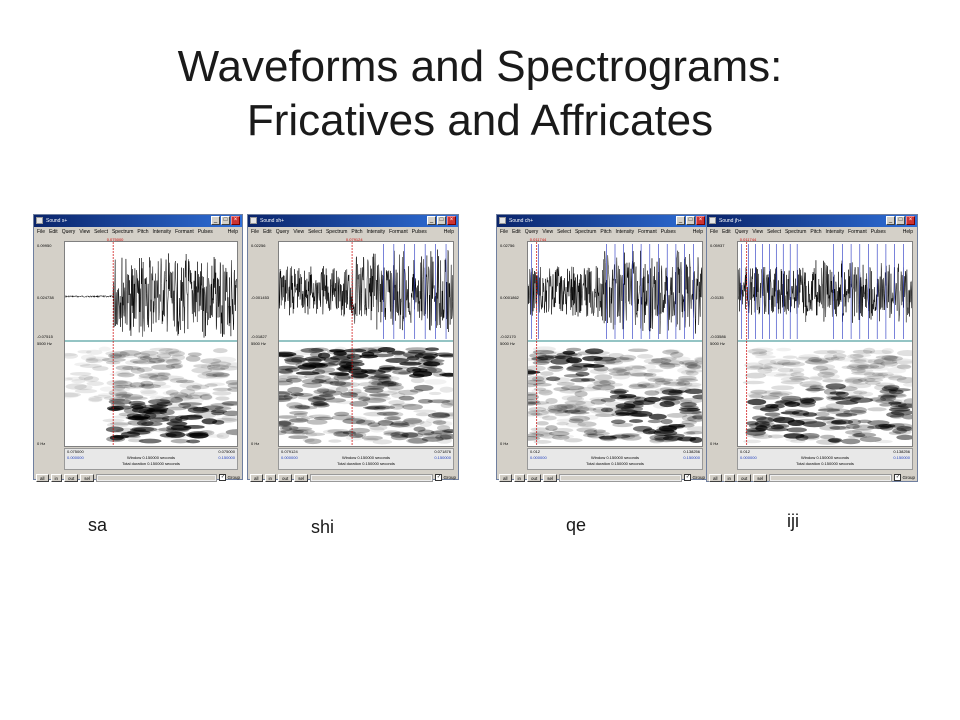 The width and height of the screenshot is (960, 720). I want to click on window-titlebar: Sound sh+ _ □ ×, so click(353, 221).